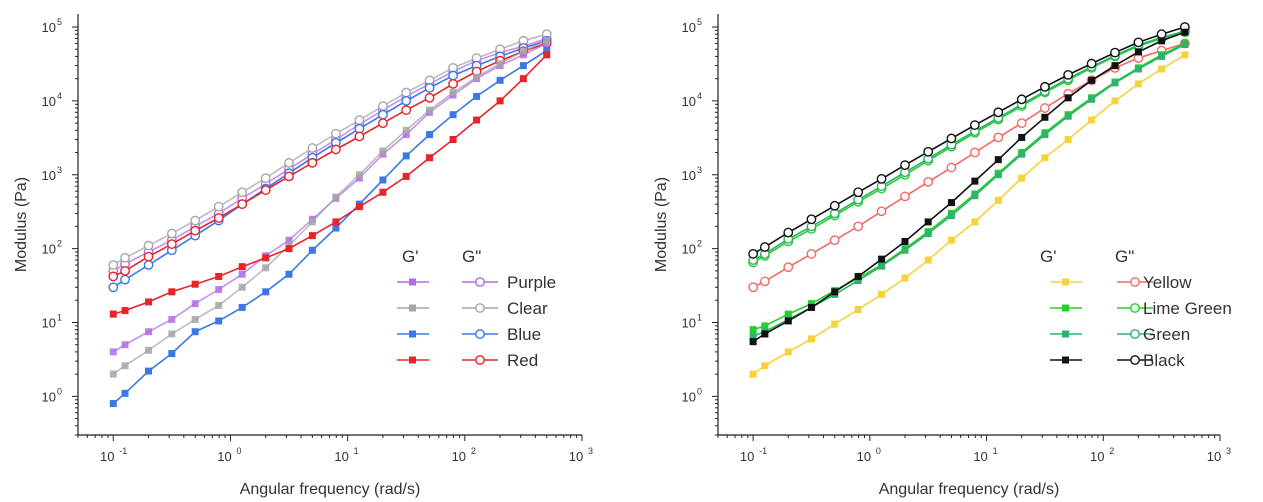  What do you see at coordinates (1164, 360) in the screenshot?
I see `legend-label: Black` at bounding box center [1164, 360].